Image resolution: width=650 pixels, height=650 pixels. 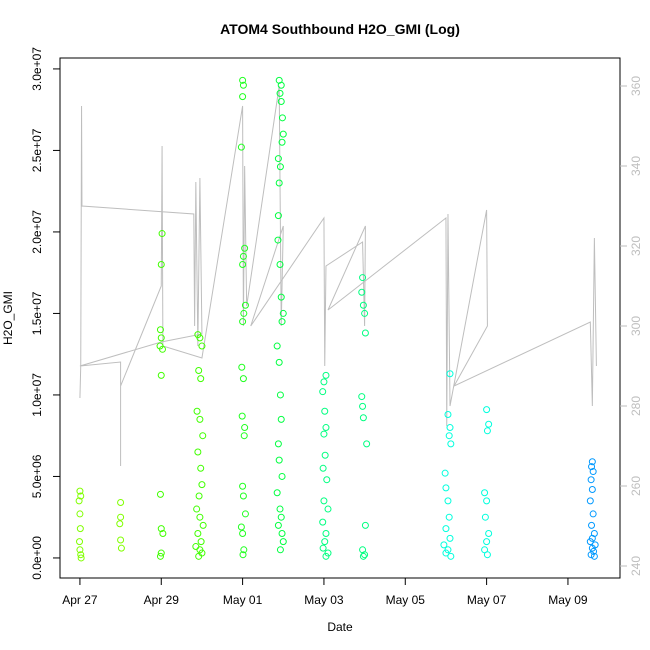 What do you see at coordinates (80, 600) in the screenshot?
I see `x-tick-label: Apr 27` at bounding box center [80, 600].